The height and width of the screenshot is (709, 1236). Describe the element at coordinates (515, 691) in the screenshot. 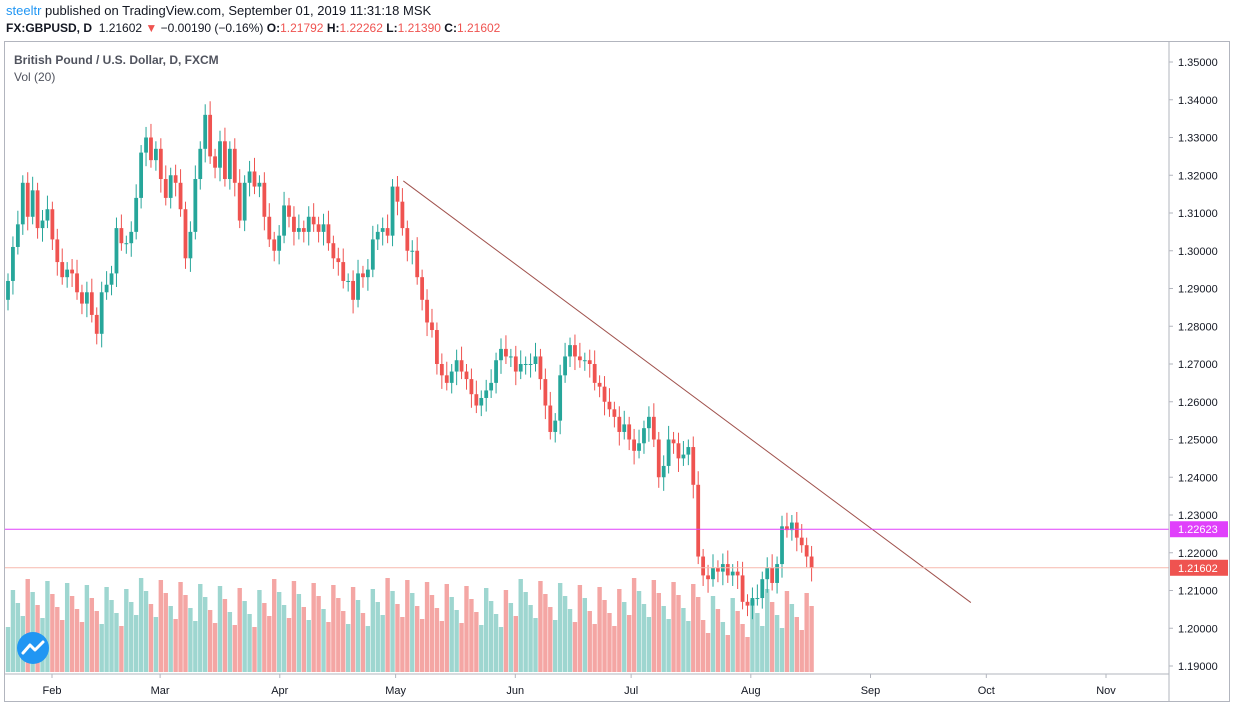

I see `time-tick-label: Jun` at that location.